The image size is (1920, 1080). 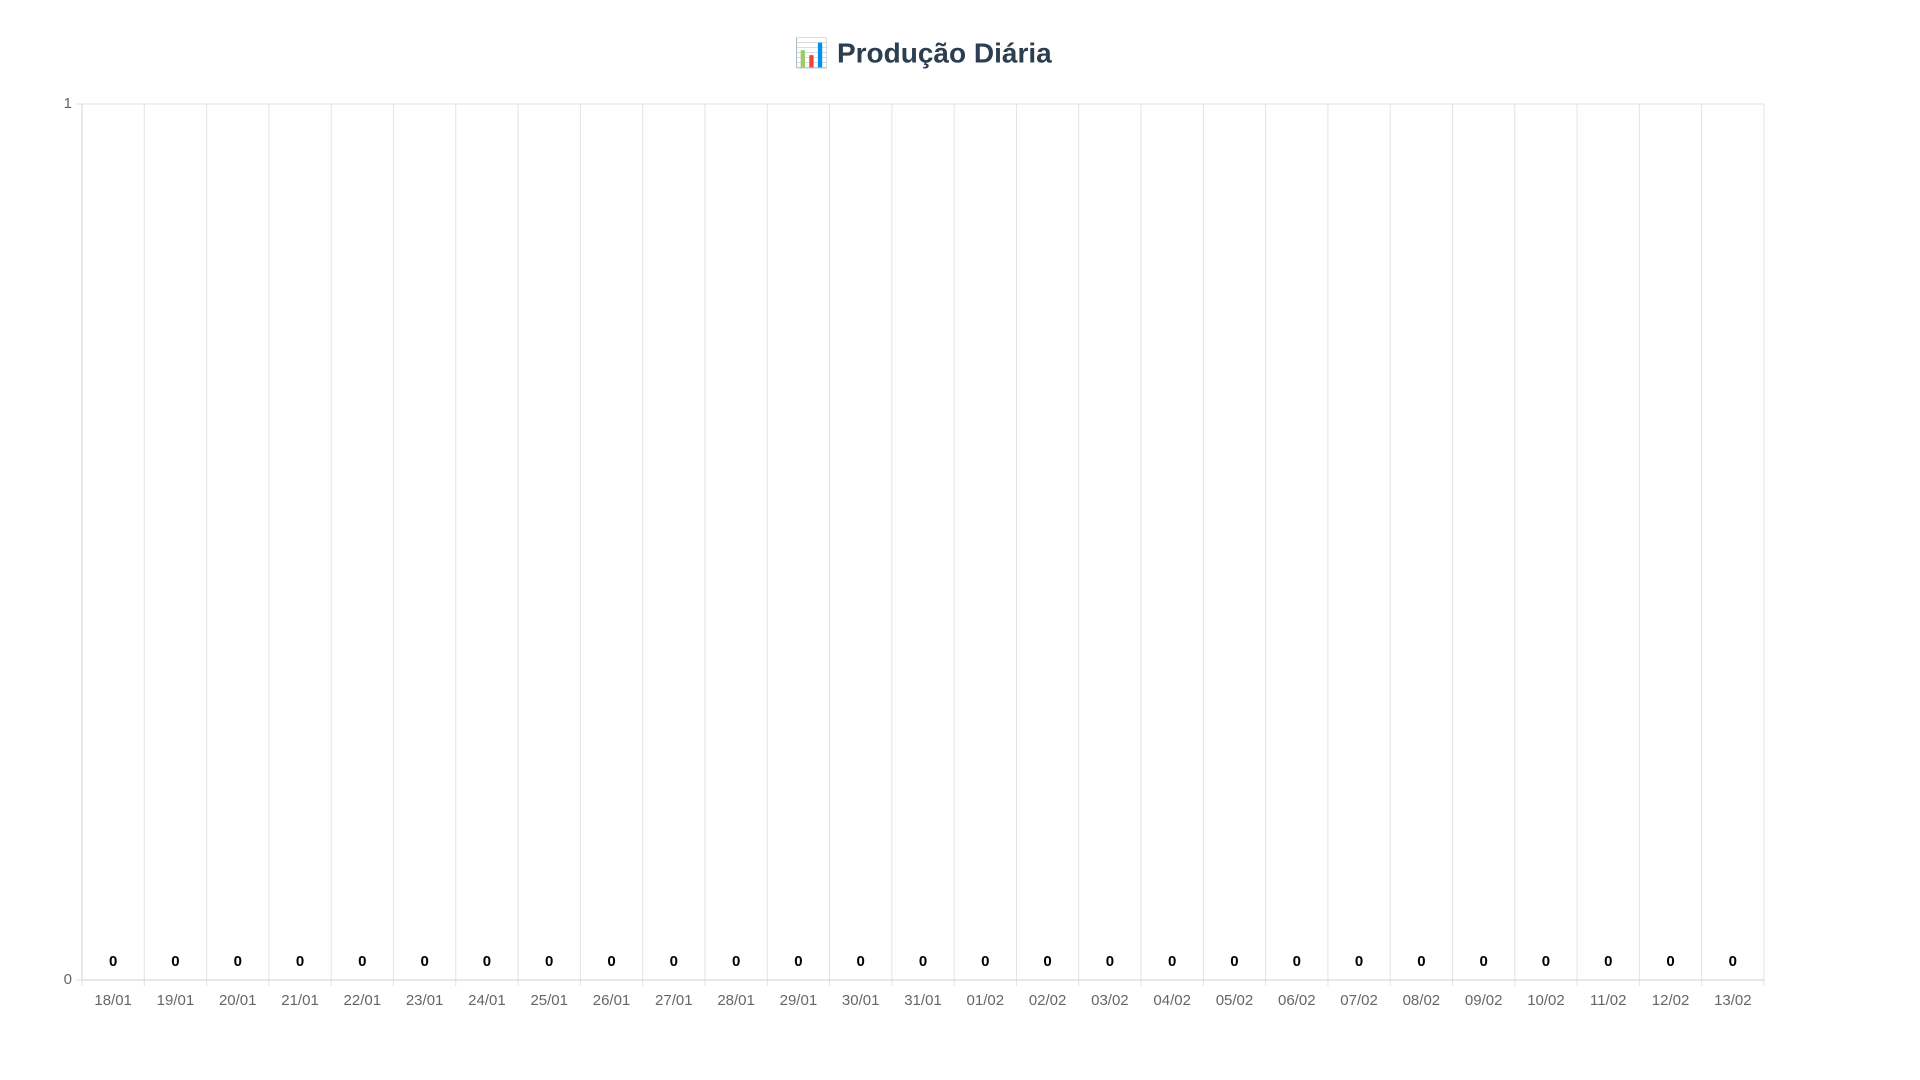 What do you see at coordinates (1359, 1000) in the screenshot?
I see `x-tick-label: 07/02` at bounding box center [1359, 1000].